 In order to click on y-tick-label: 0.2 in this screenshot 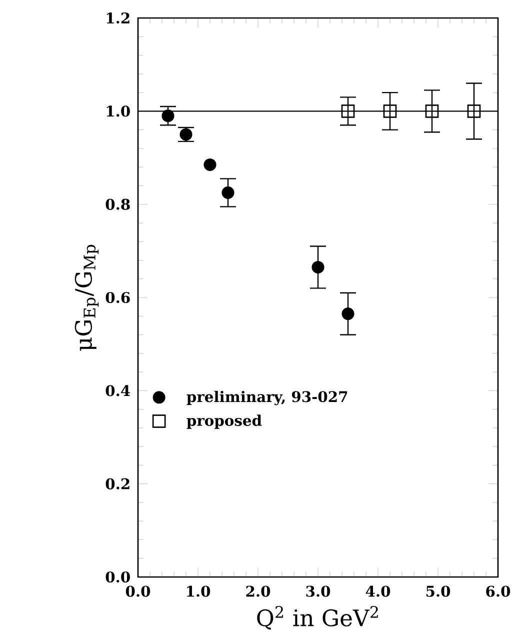, I will do `click(118, 484)`.